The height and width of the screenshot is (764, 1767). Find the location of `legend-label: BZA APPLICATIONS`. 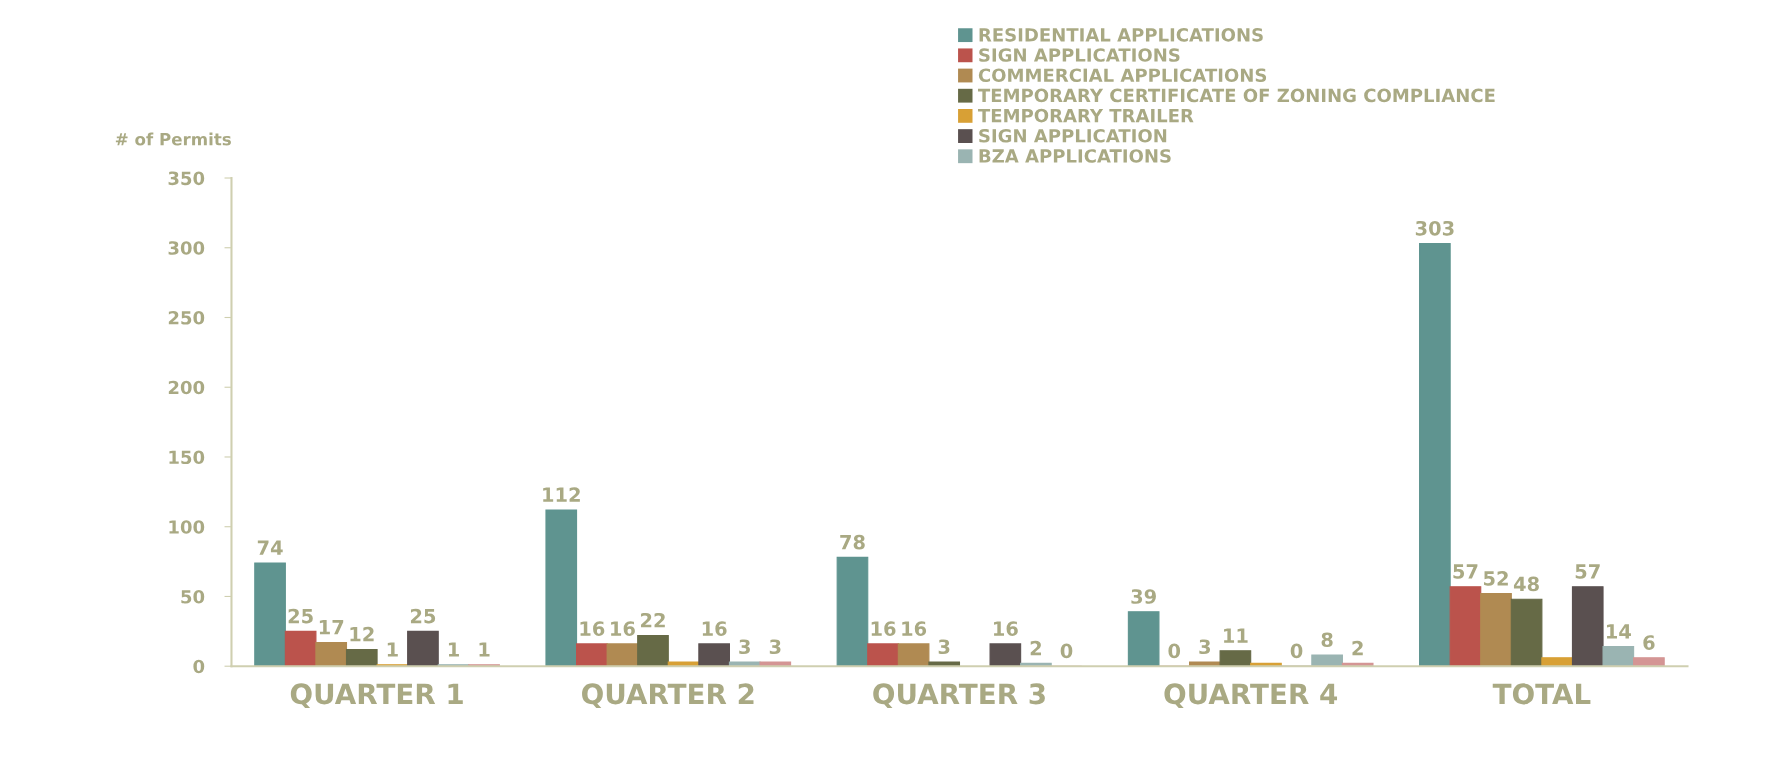

legend-label: BZA APPLICATIONS is located at coordinates (1075, 156).